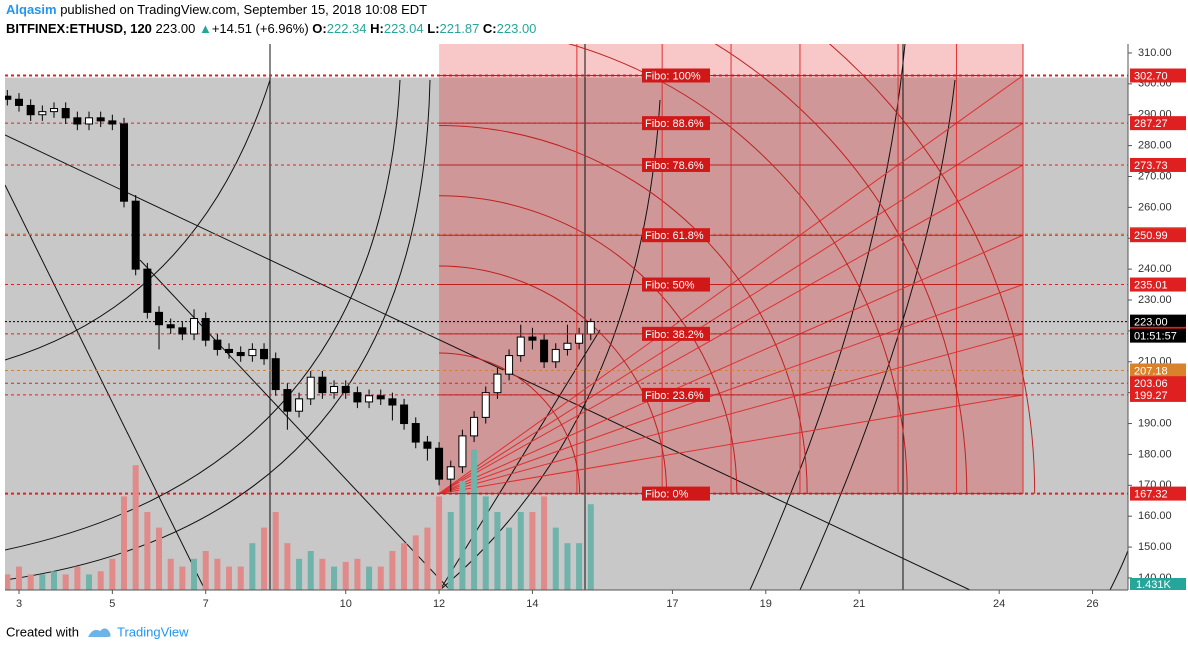 Image resolution: width=1188 pixels, height=656 pixels. What do you see at coordinates (31, 9) in the screenshot?
I see `author: Alqasim` at bounding box center [31, 9].